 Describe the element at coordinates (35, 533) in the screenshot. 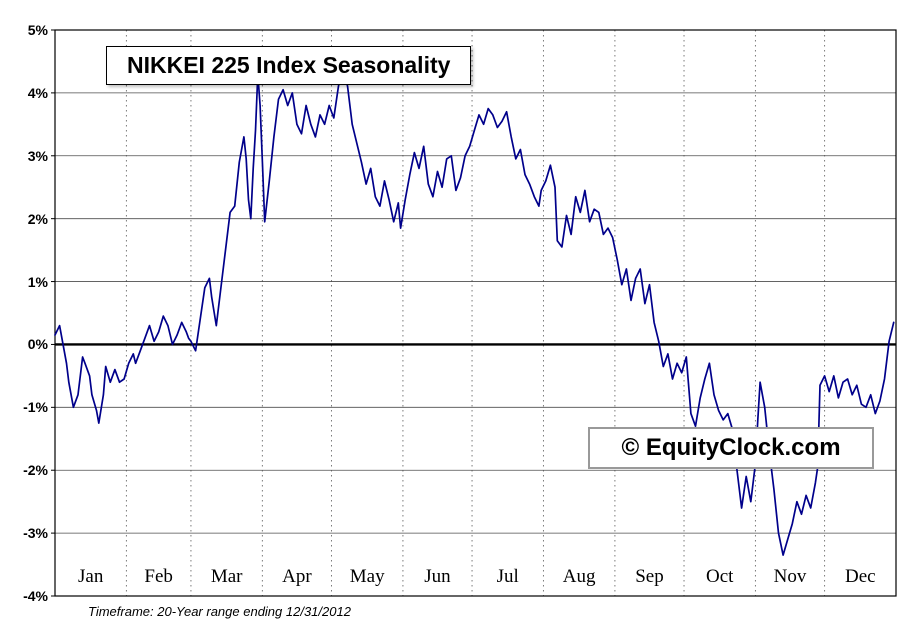

I see `y-axis-label: -3%` at that location.